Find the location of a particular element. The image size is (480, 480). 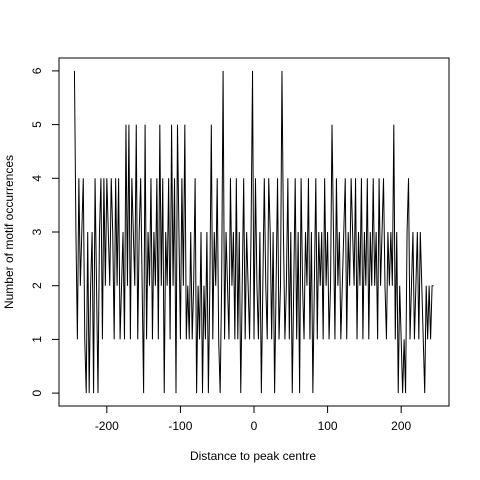

x-tick-label: 200 is located at coordinates (401, 426).